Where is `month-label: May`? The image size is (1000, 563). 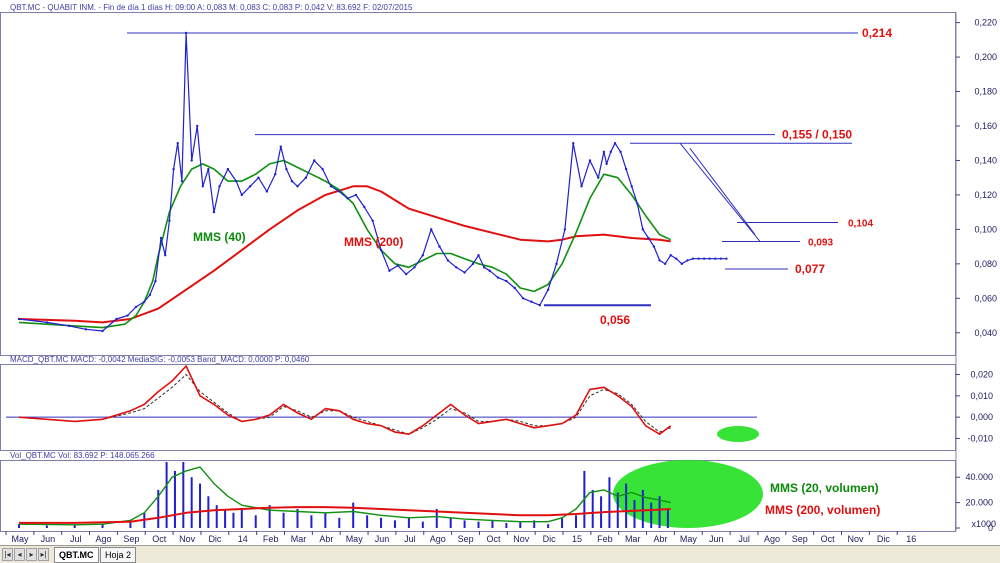
month-label: May is located at coordinates (689, 539).